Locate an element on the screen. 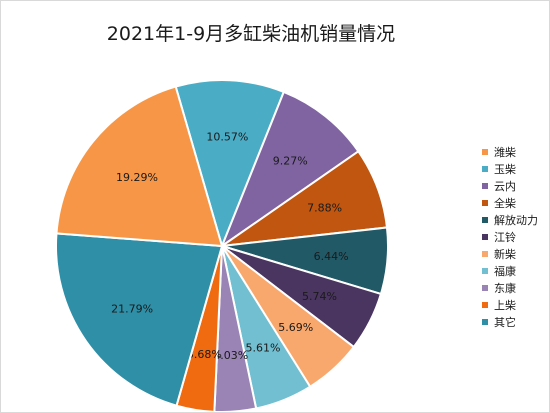 This screenshot has width=550, height=413. legend-label: 云内 is located at coordinates (505, 186).